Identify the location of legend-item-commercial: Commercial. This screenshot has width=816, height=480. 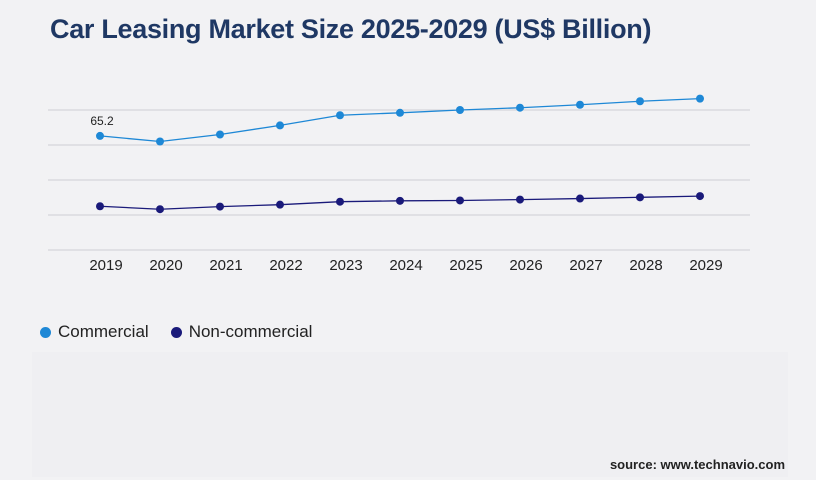
(94, 332).